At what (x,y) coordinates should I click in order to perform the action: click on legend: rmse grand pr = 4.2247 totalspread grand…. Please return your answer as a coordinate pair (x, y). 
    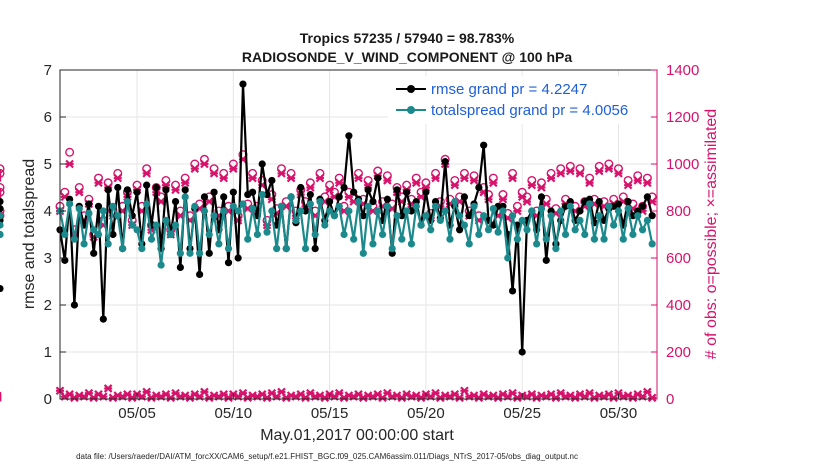
    Looking at the image, I should click on (519, 100).